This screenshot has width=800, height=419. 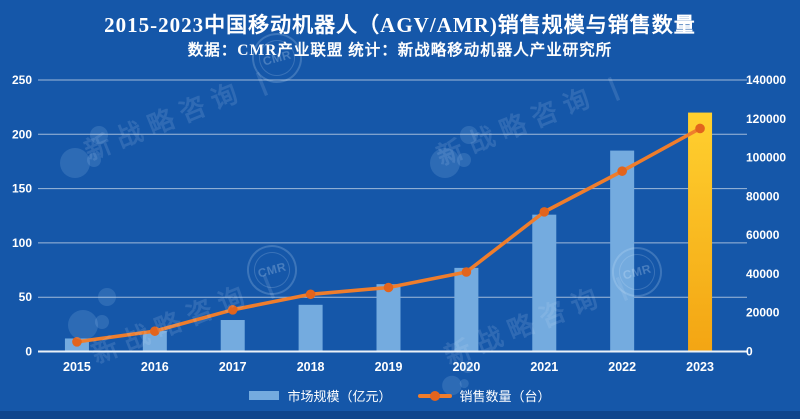 What do you see at coordinates (77, 342) in the screenshot?
I see `line-marker-2015` at bounding box center [77, 342].